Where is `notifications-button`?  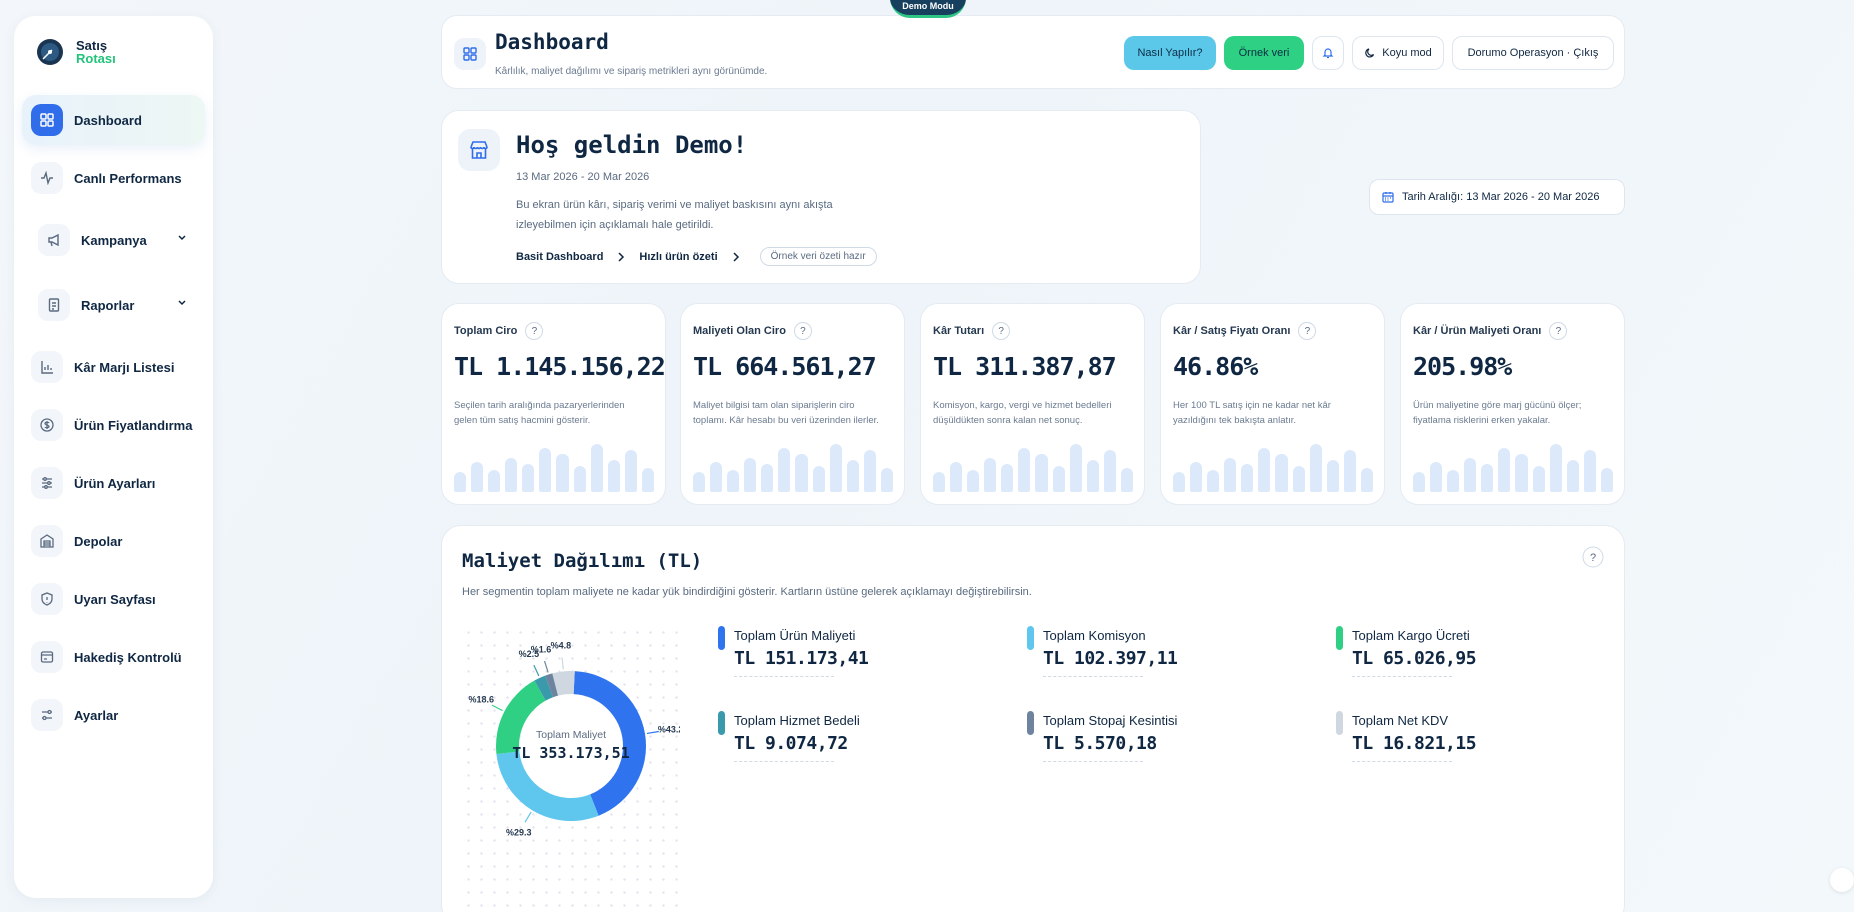 notifications-button is located at coordinates (1328, 53).